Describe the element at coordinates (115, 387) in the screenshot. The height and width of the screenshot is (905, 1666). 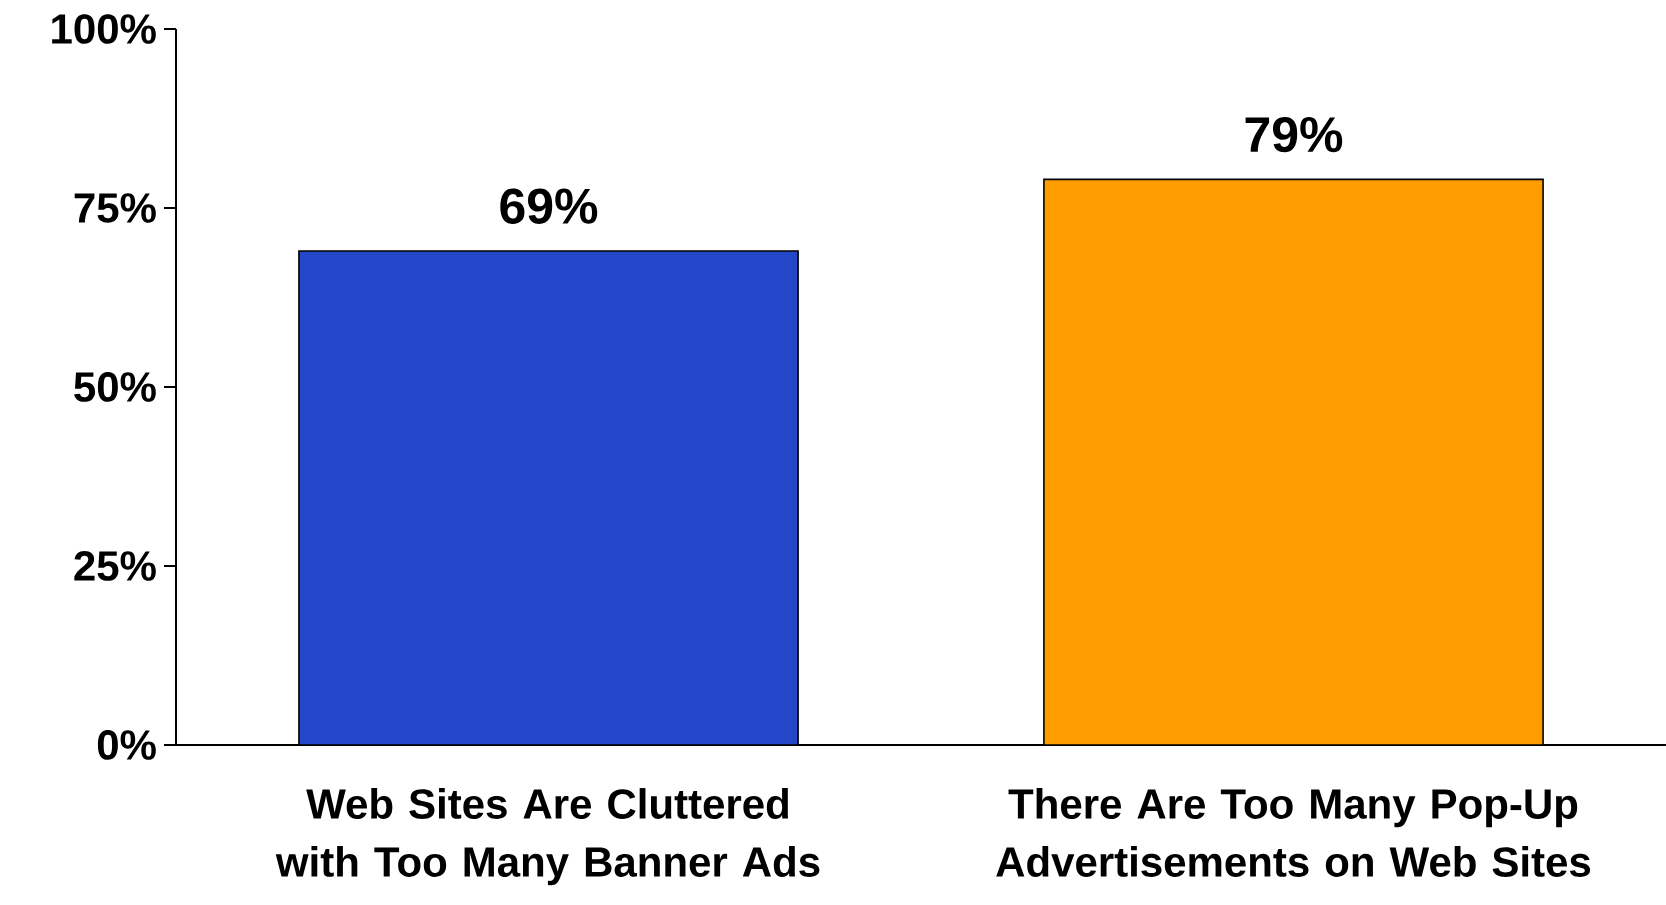
I see `y-tick-label: 50%` at that location.